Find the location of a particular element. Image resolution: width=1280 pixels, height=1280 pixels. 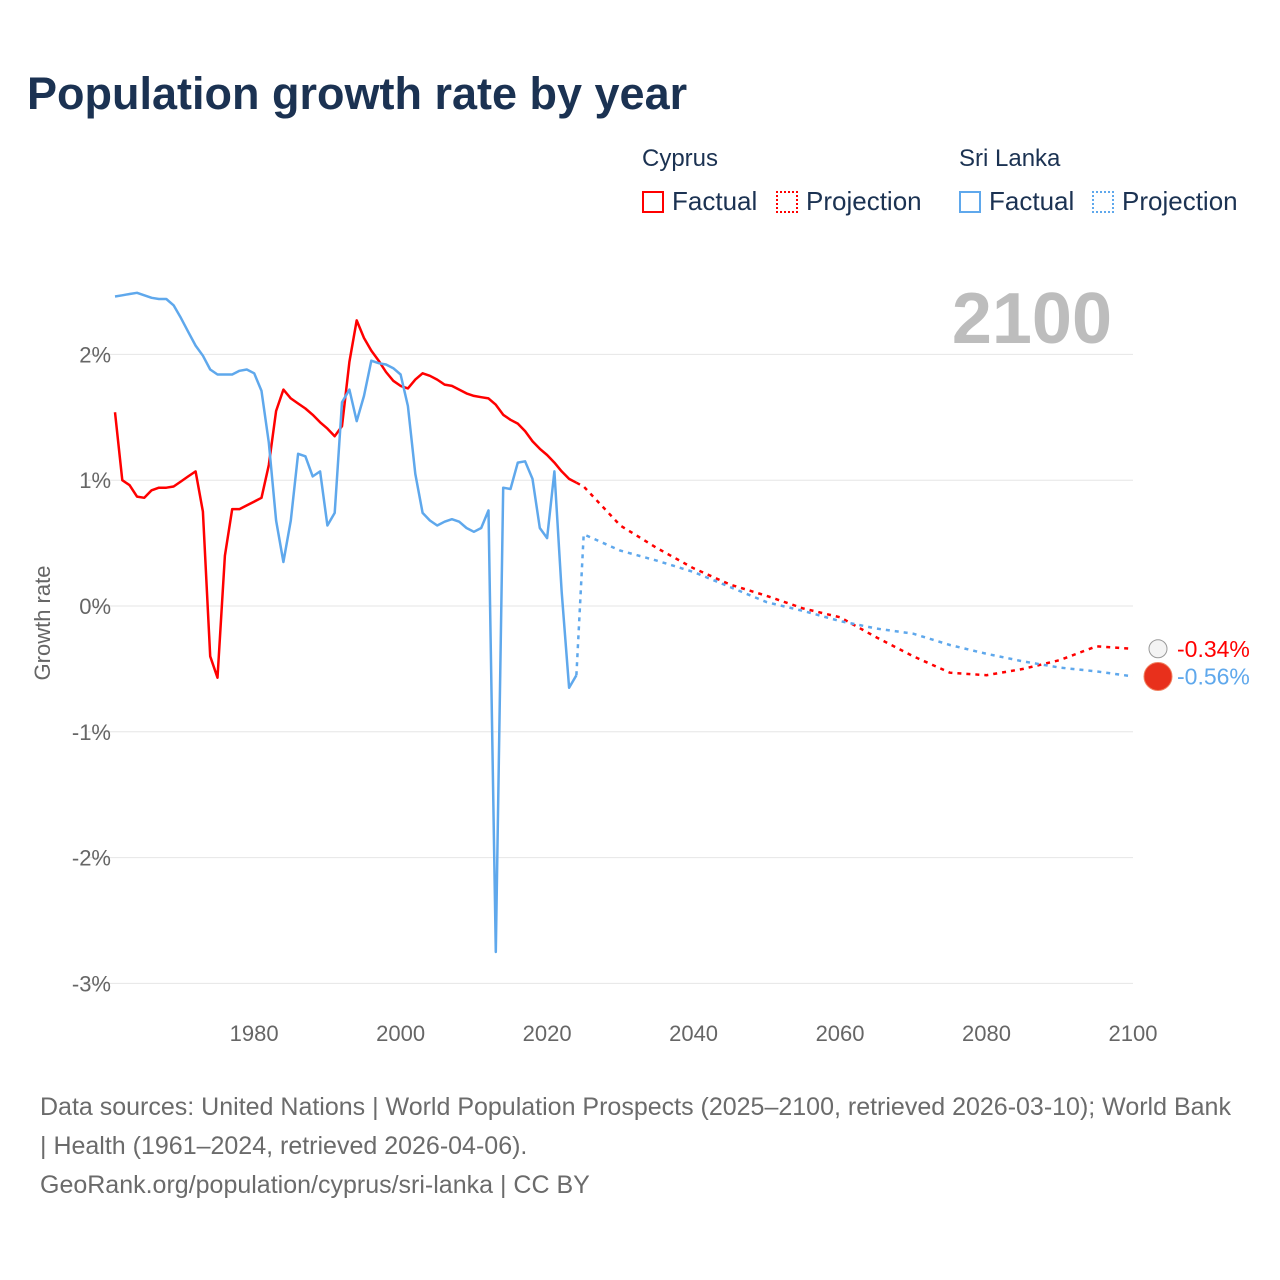

legend-title-cyprus: Cyprus is located at coordinates (680, 158).